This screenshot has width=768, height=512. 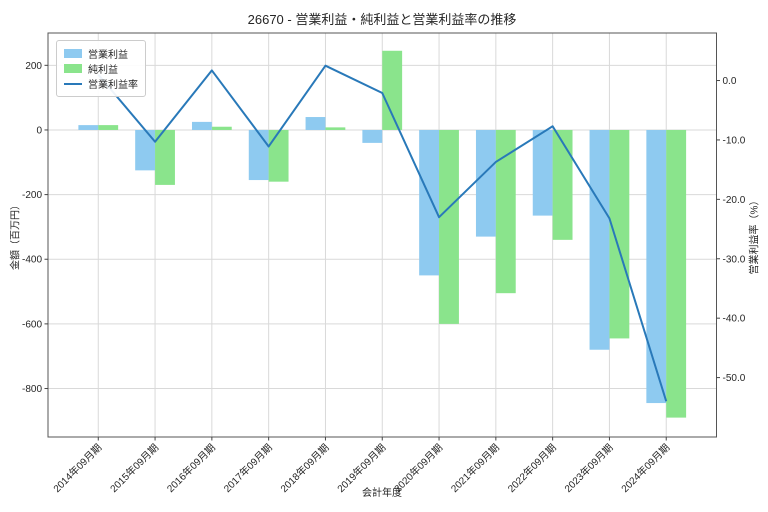 What do you see at coordinates (730, 81) in the screenshot?
I see `y-tick-label-right: 0.0` at bounding box center [730, 81].